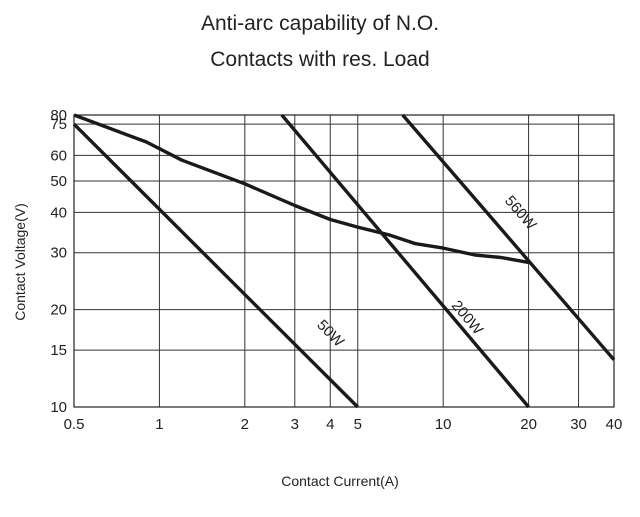 The image size is (640, 517). I want to click on y-tick-label-7: 75, so click(58, 124).